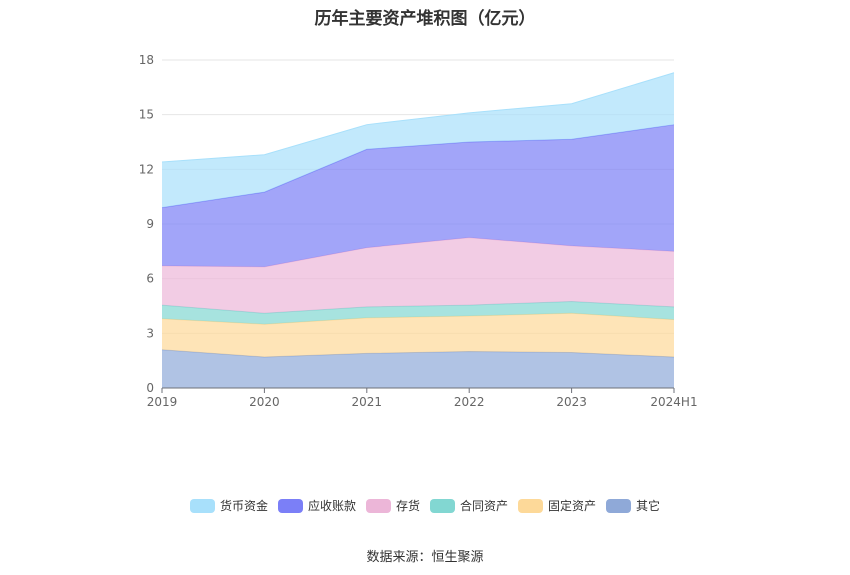 This screenshot has width=850, height=575. Describe the element at coordinates (633, 505) in the screenshot. I see `legend-item: 其它` at that location.